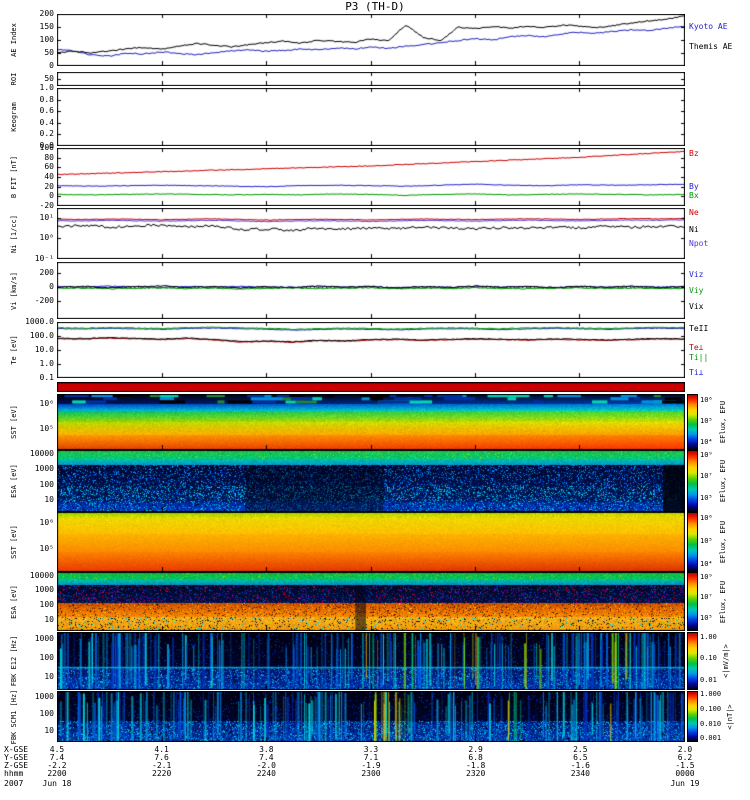  Describe the element at coordinates (46, 605) in the screenshot. I see `ytick-label-esa_i: 100` at that location.